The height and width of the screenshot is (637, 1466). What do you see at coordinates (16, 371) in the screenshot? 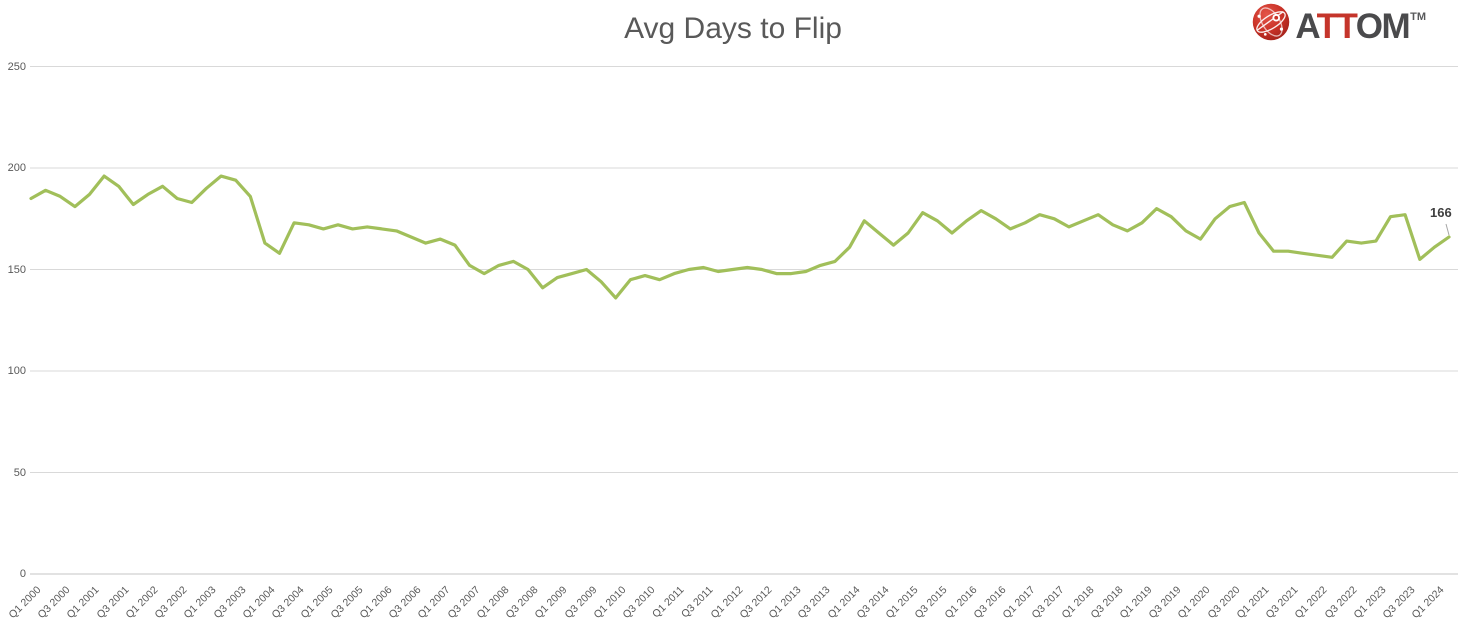
I see `y-tick-label: 100` at bounding box center [16, 371].